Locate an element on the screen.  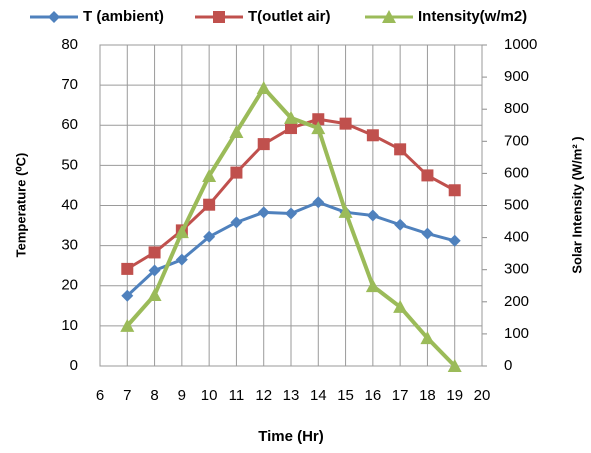
y2-tick-label: 500 is located at coordinates (516, 204).